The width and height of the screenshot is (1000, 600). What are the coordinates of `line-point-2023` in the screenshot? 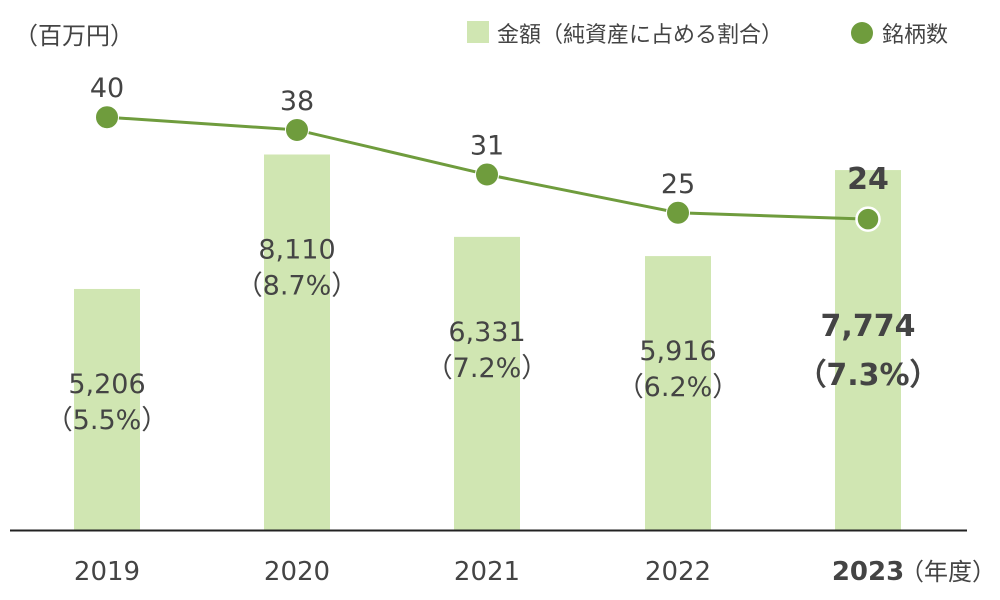 It's located at (868, 219).